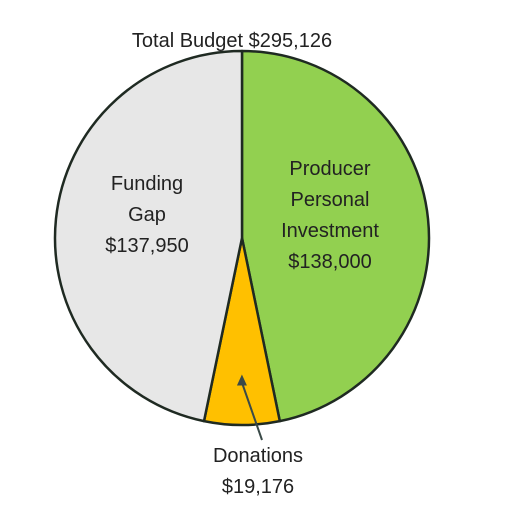 The image size is (515, 515). Describe the element at coordinates (241, 380) in the screenshot. I see `donations-arrowhead-icon` at that location.